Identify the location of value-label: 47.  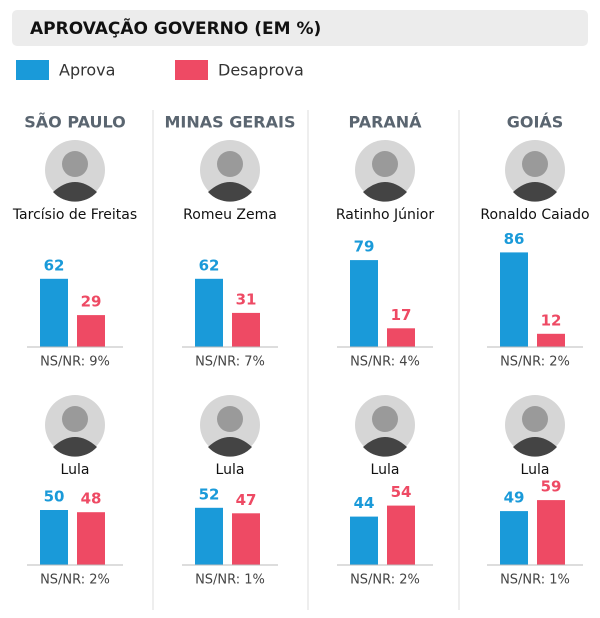
(246, 500).